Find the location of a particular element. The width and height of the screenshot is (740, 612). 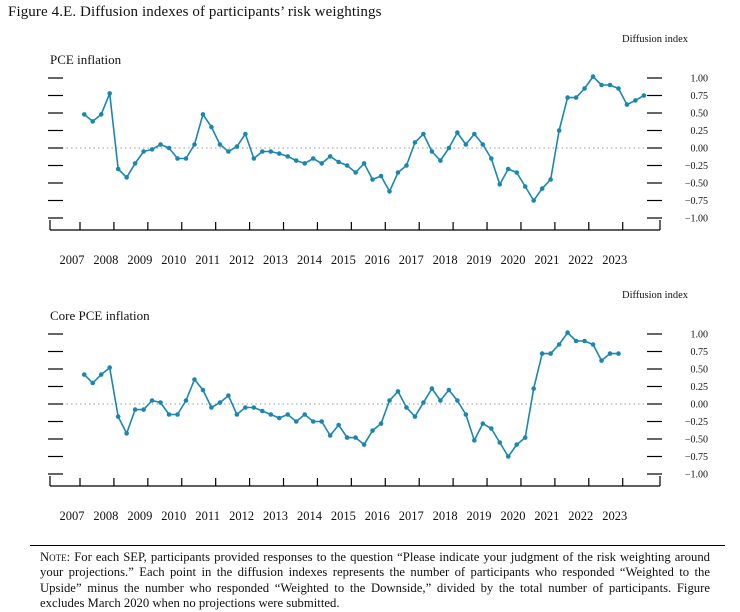

x-tick-label: 2010 is located at coordinates (173, 516).